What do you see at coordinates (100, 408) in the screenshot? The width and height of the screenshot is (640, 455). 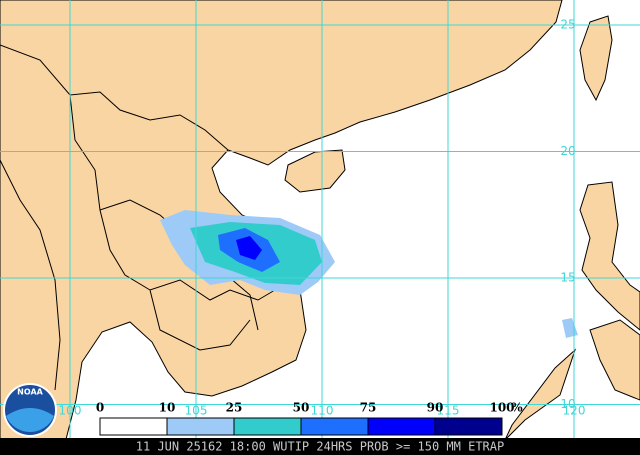 I see `legend-label: 0` at bounding box center [100, 408].